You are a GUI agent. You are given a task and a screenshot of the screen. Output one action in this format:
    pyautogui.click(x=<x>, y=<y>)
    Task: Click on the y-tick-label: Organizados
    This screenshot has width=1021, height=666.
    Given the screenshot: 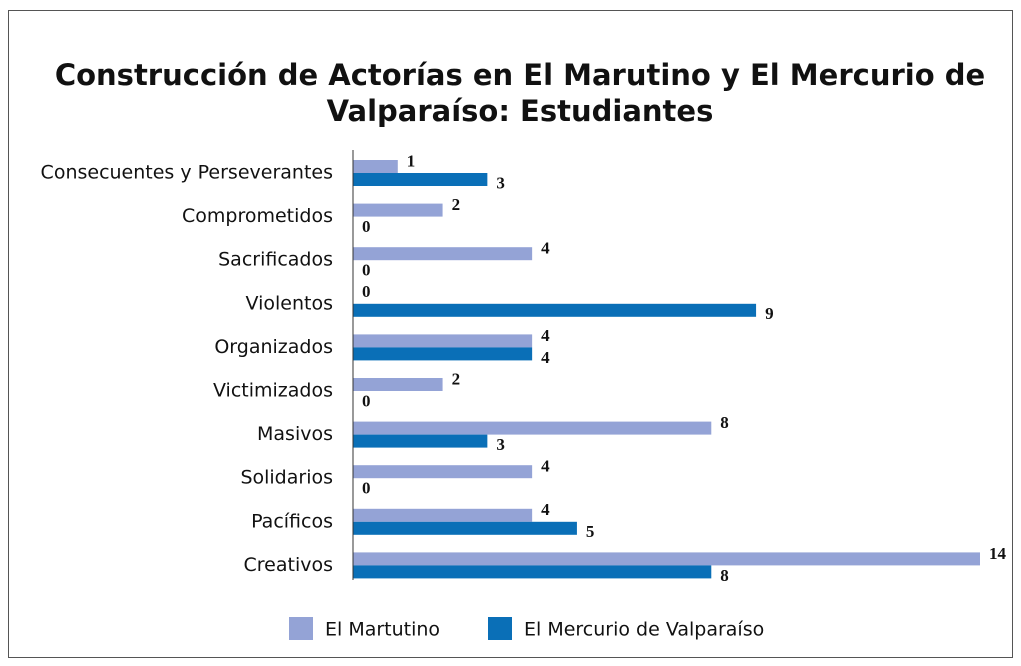 What is the action you would take?
    pyautogui.click(x=273, y=347)
    